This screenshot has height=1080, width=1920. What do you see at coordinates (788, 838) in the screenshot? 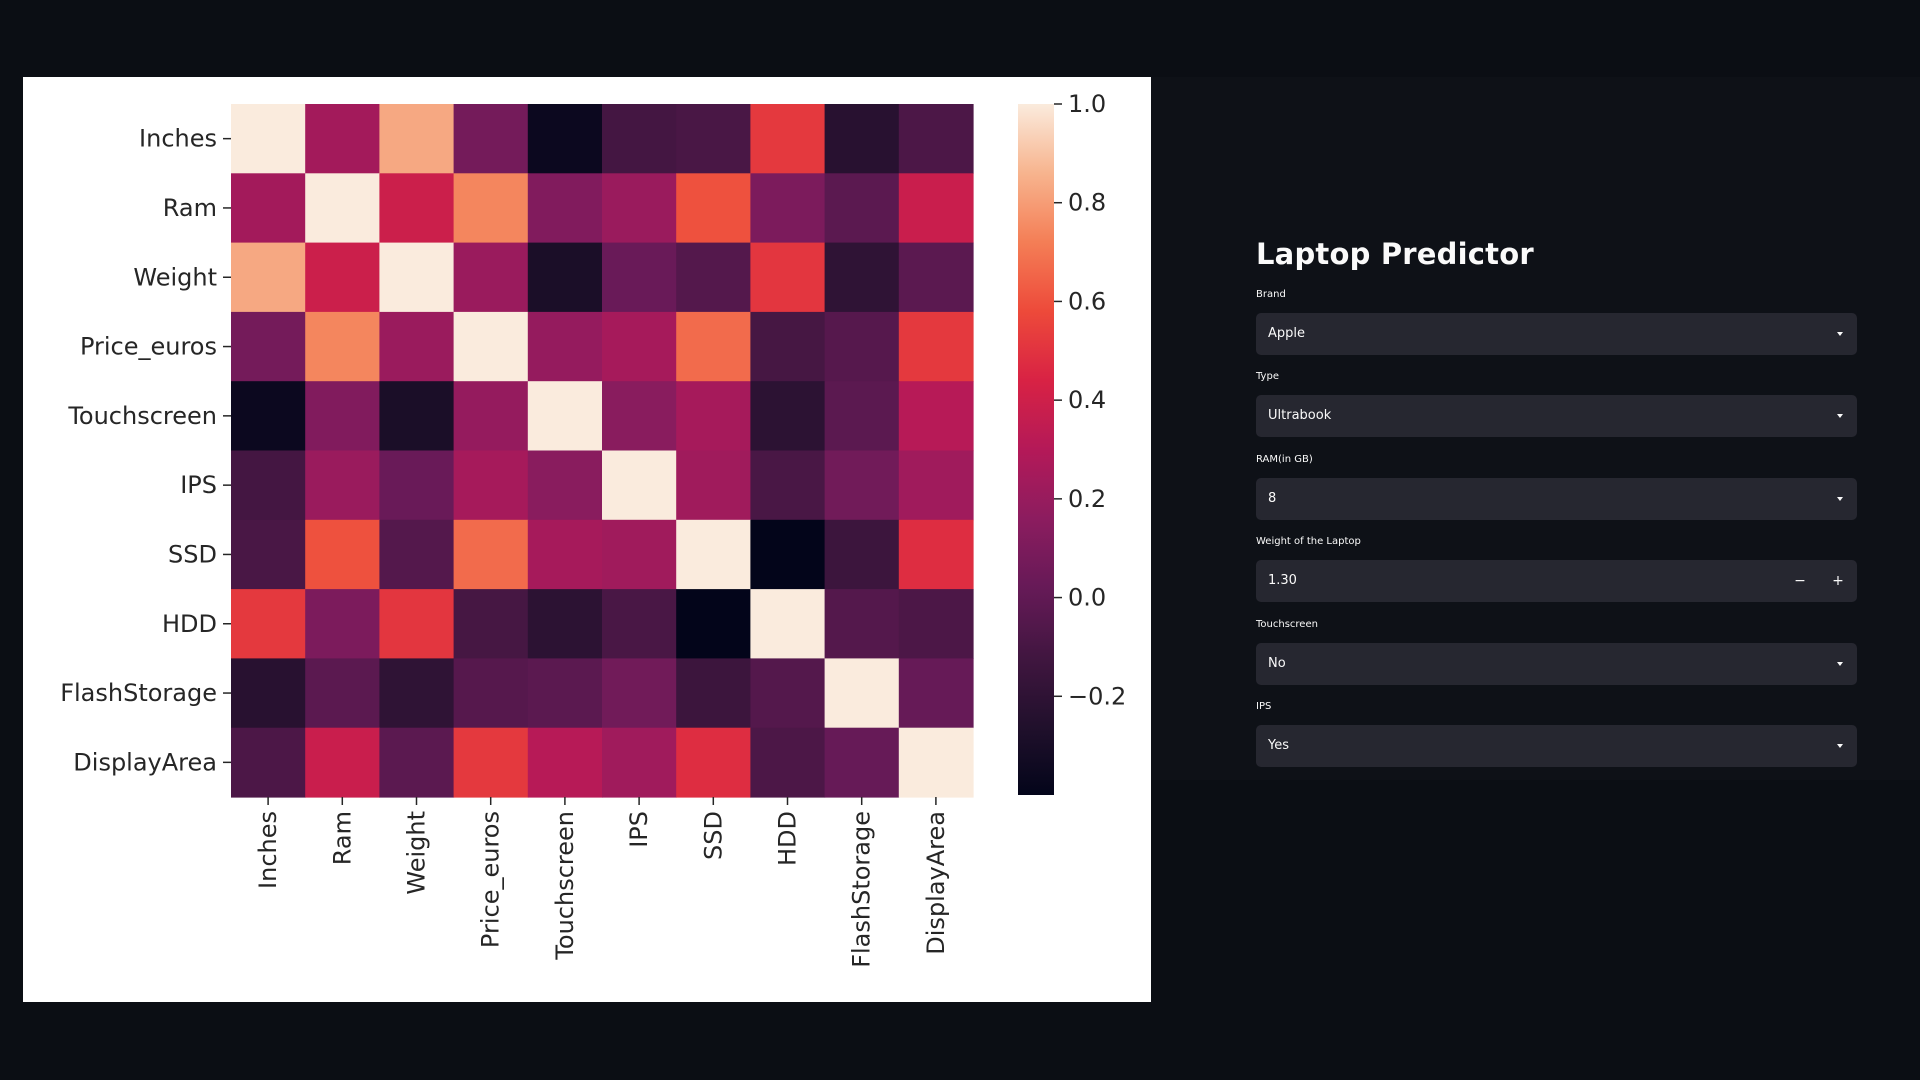
I see `x-tick-label: HDD` at bounding box center [788, 838].